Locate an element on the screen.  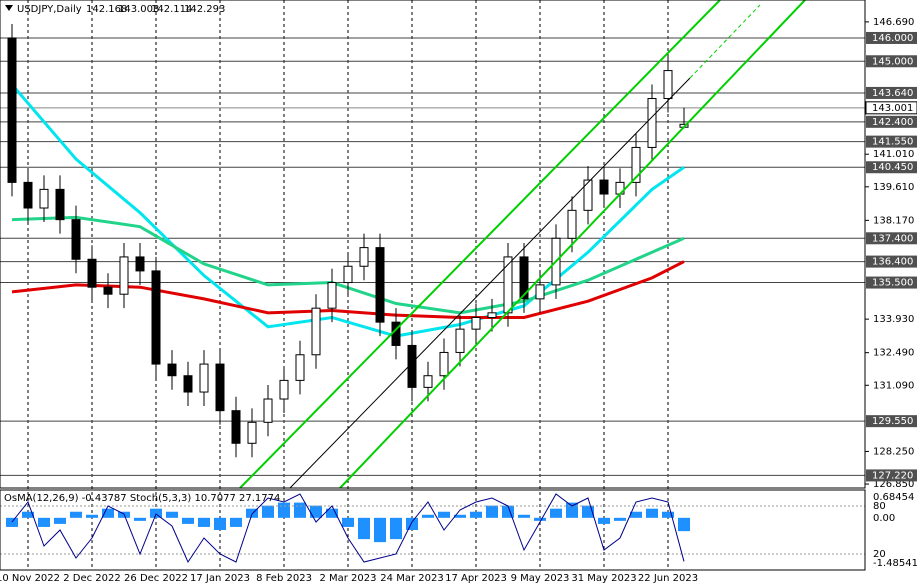
x-tick-label: 2 Mar 2023 is located at coordinates (347, 578).